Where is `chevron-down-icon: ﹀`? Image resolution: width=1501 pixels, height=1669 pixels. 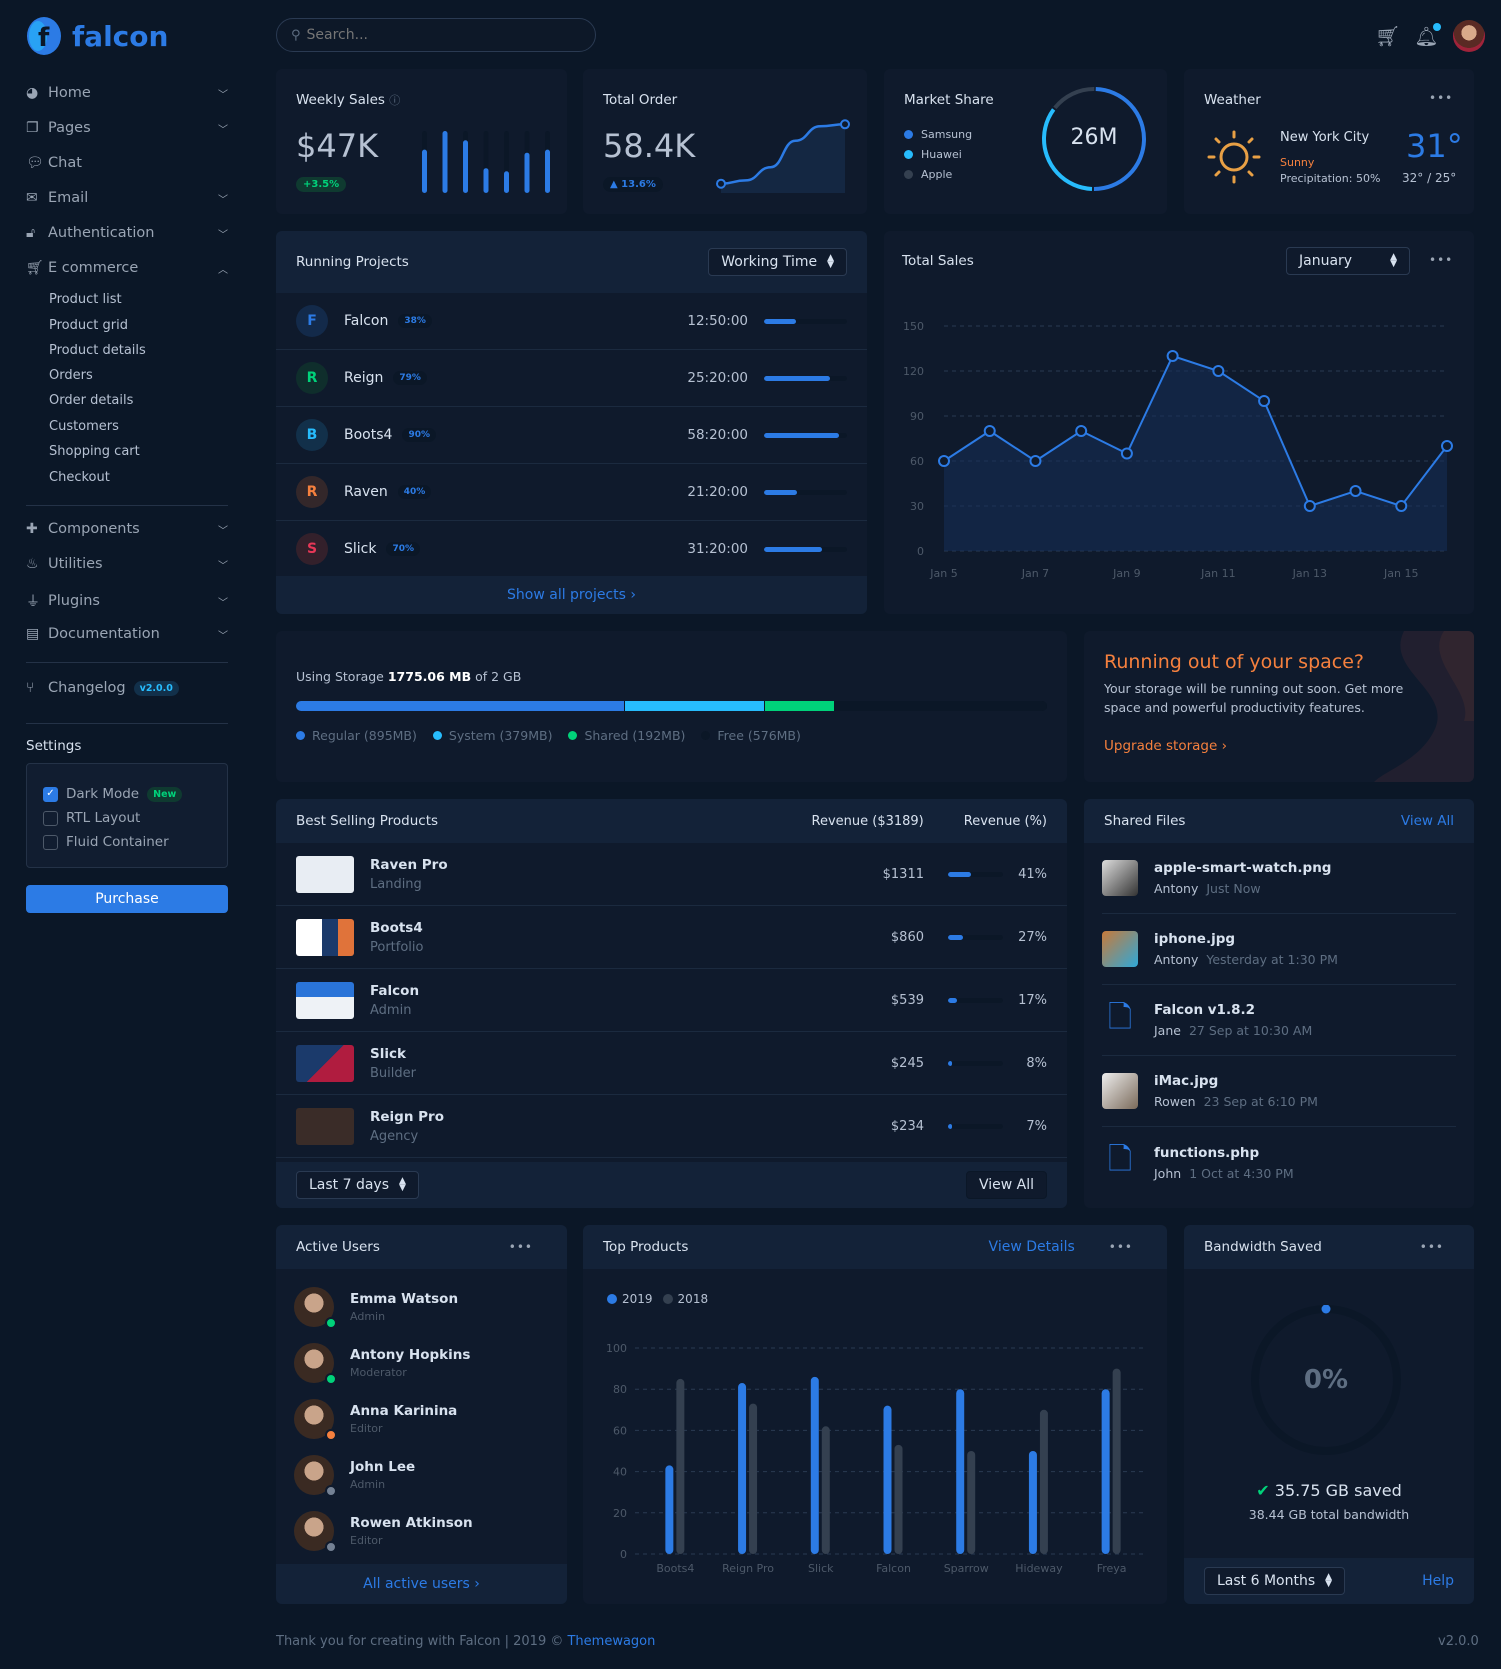
chevron-down-icon: ﹀ is located at coordinates (223, 636).